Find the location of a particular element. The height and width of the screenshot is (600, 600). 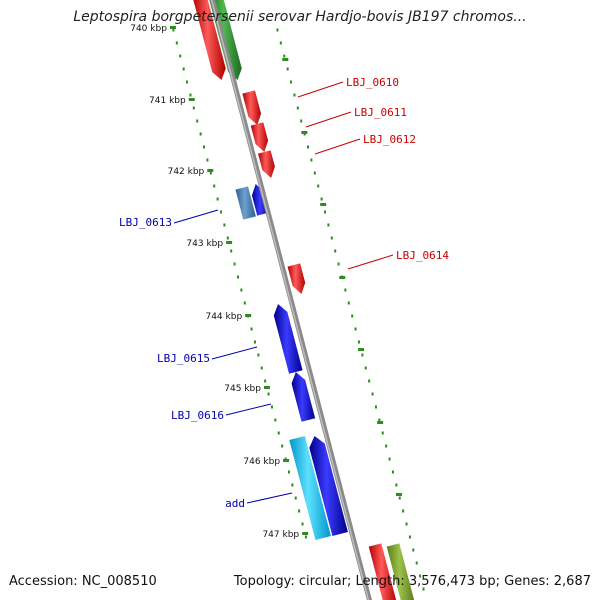

gene-label: LBJ_0614 is located at coordinates (422, 255).